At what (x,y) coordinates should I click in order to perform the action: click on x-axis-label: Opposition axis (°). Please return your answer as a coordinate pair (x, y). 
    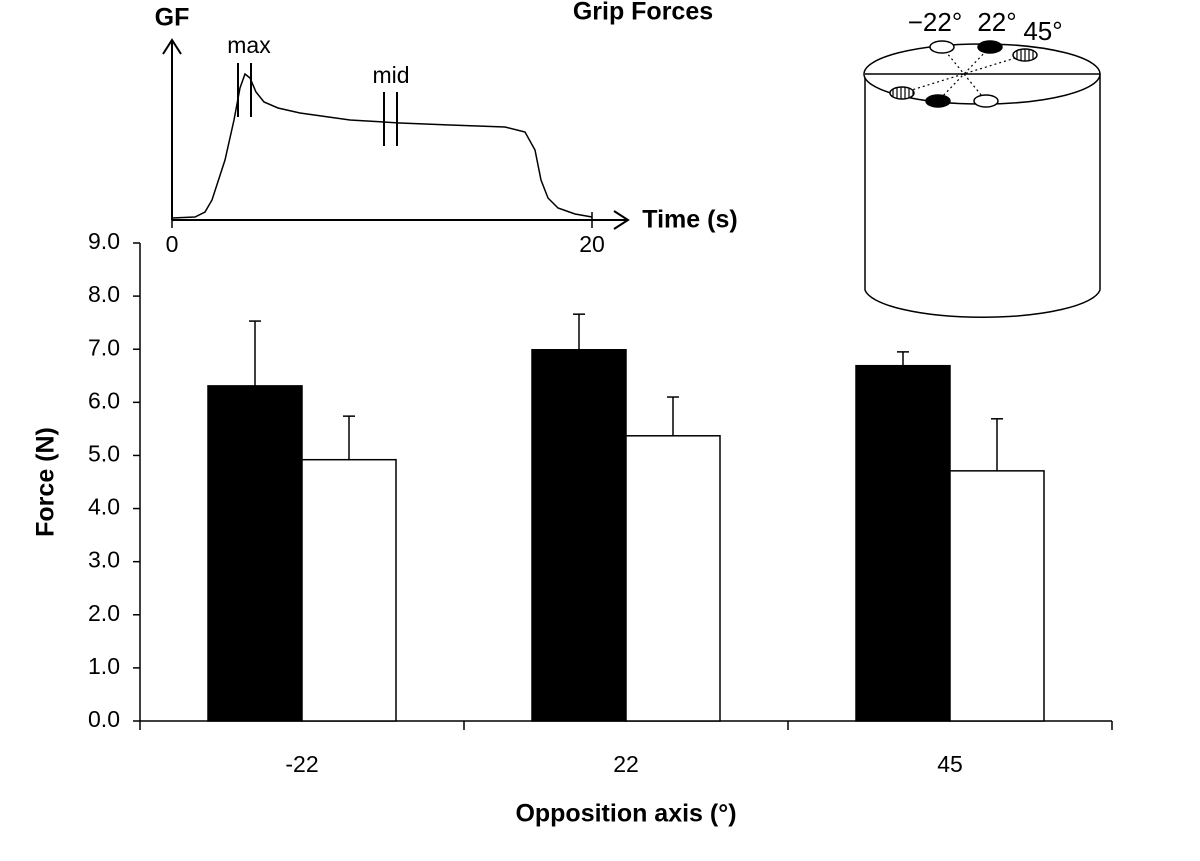
    Looking at the image, I should click on (625, 814).